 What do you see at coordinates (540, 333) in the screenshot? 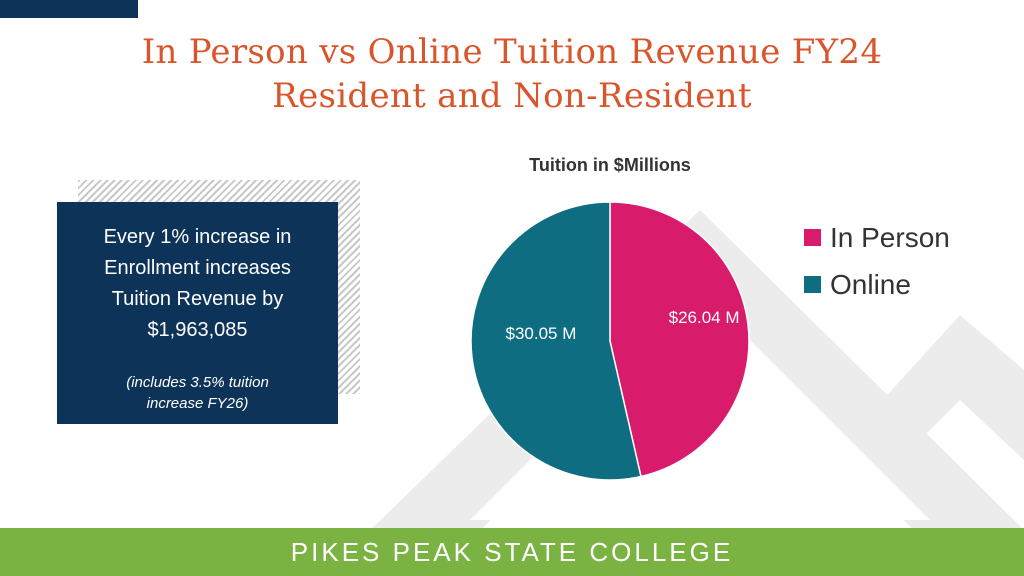
I see `pie-label-online: $30.05 M` at bounding box center [540, 333].